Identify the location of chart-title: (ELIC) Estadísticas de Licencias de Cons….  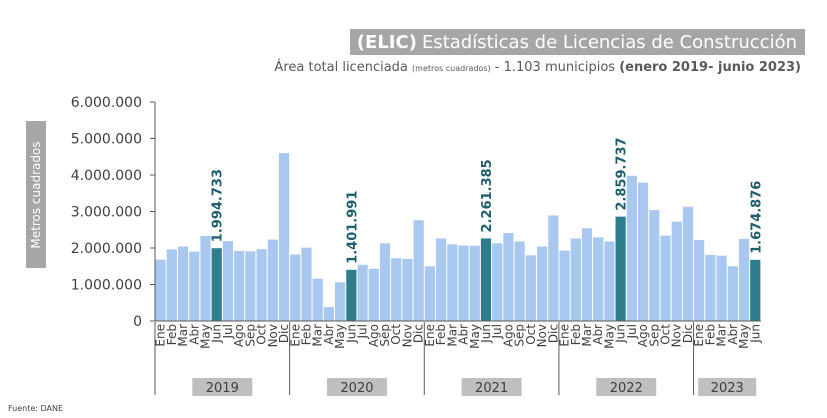
(577, 42).